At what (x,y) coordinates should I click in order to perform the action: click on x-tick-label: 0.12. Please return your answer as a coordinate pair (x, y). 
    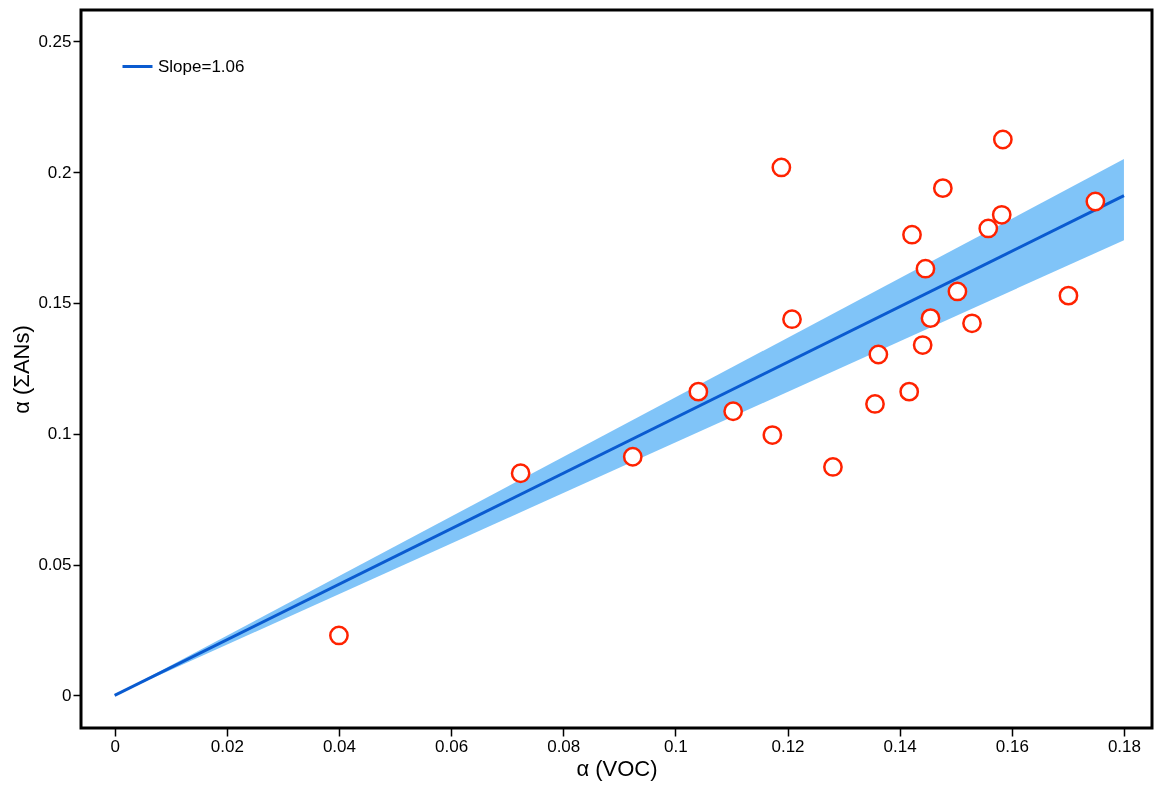
    Looking at the image, I should click on (788, 746).